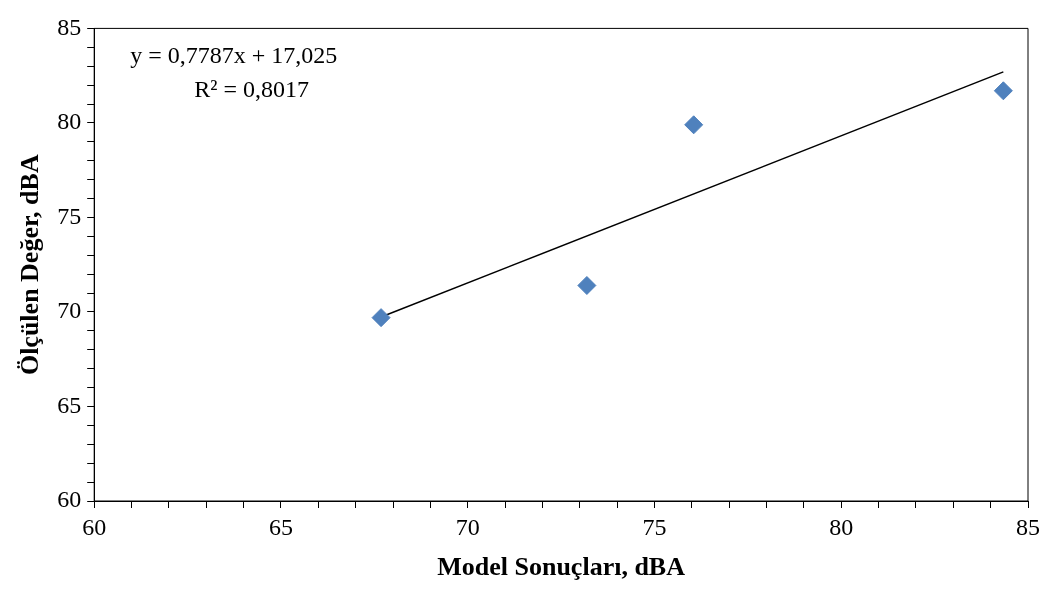 The image size is (1056, 596). I want to click on y-tick-label: 70, so click(69, 310).